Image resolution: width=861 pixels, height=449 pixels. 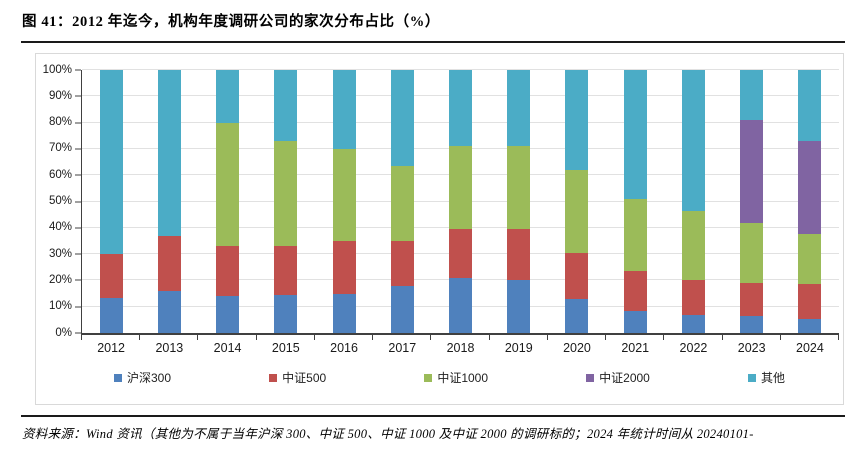 I want to click on bar-segment-2024-沪深300, so click(x=810, y=325).